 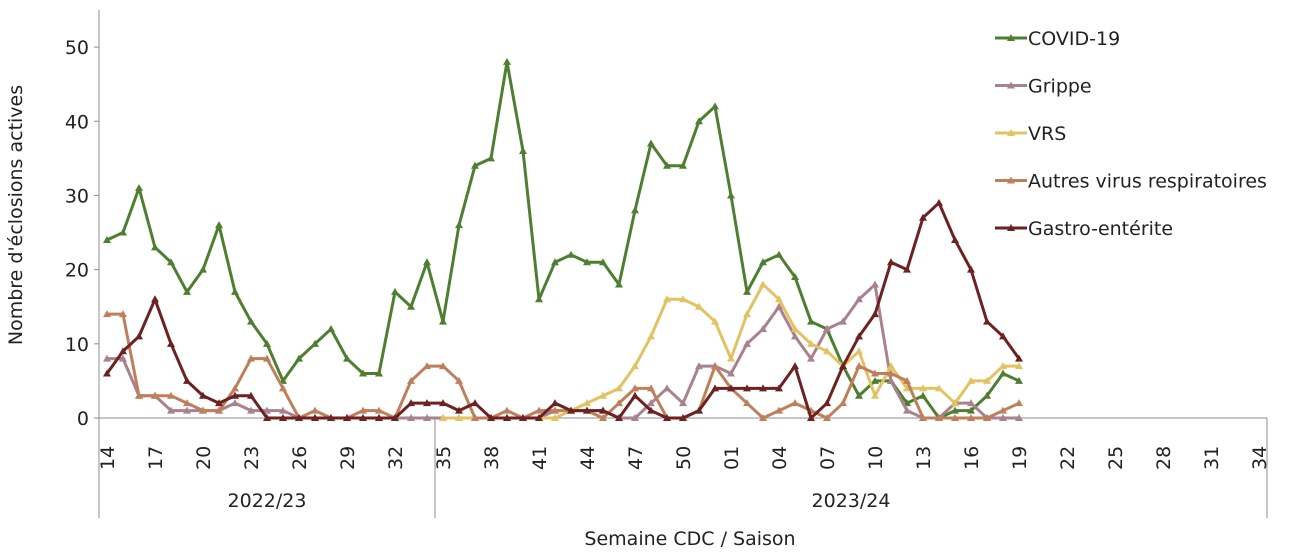 What do you see at coordinates (267, 501) in the screenshot?
I see `season-label: 2022/23` at bounding box center [267, 501].